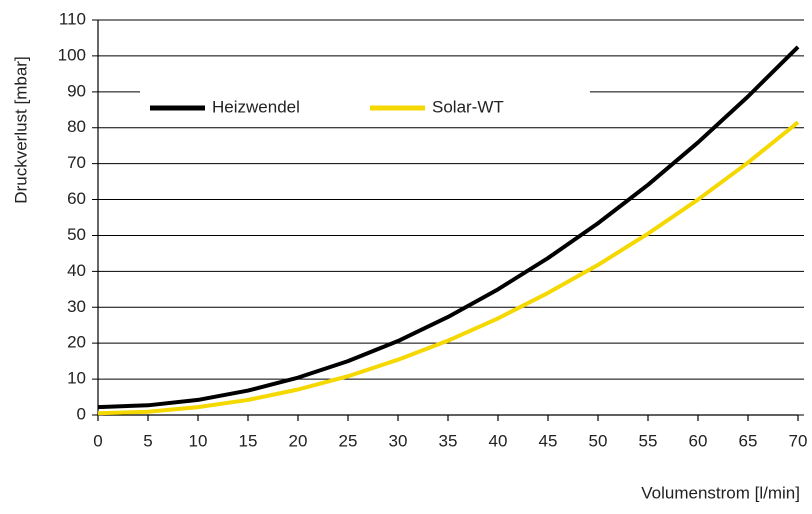 The image size is (812, 514). I want to click on x-tick-label: 0, so click(97, 440).